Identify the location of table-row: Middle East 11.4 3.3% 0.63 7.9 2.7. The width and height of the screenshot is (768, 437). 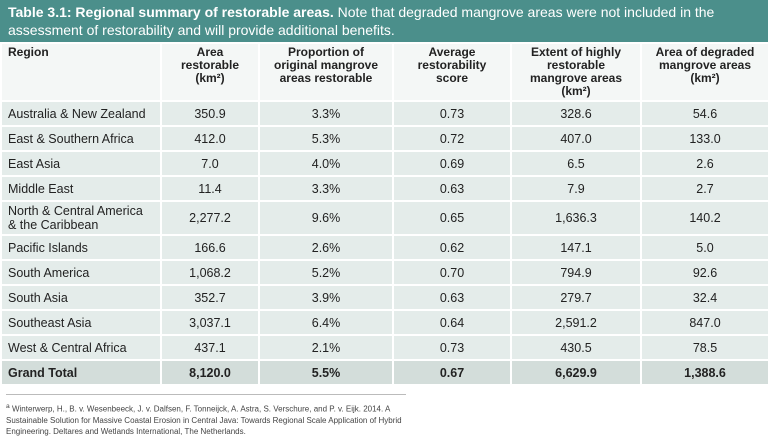
(384, 188).